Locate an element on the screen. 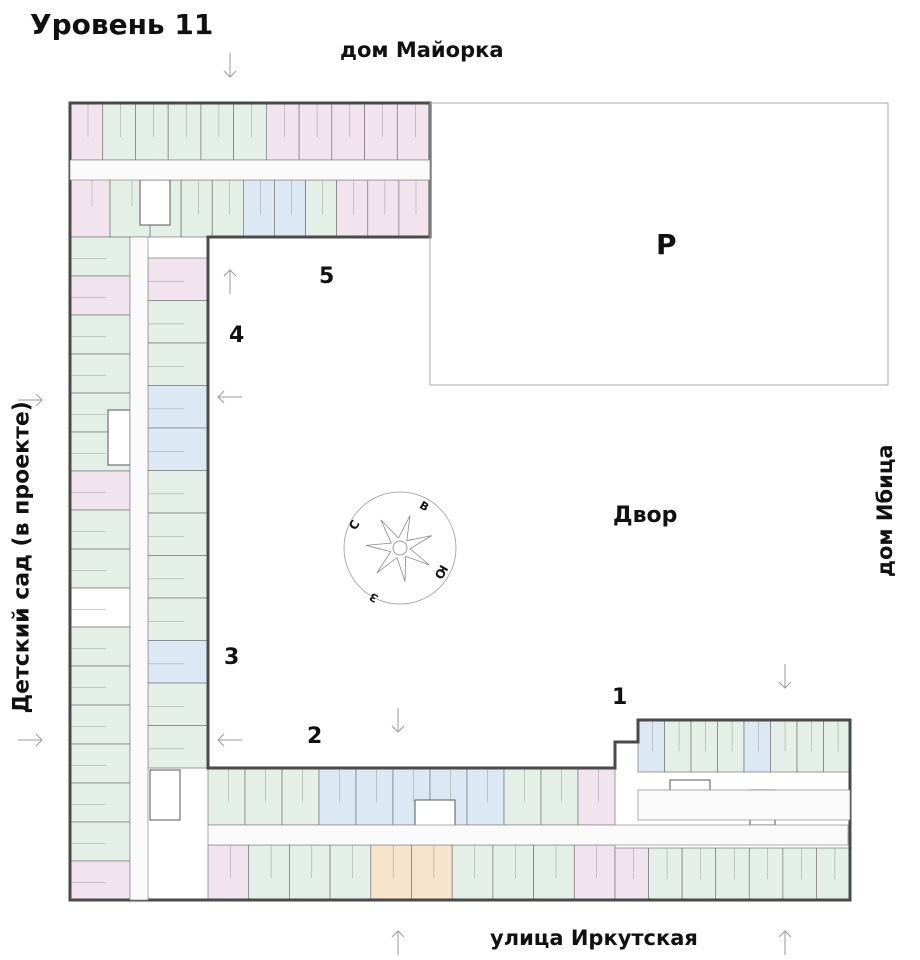  section-number-3: 3 is located at coordinates (232, 657).